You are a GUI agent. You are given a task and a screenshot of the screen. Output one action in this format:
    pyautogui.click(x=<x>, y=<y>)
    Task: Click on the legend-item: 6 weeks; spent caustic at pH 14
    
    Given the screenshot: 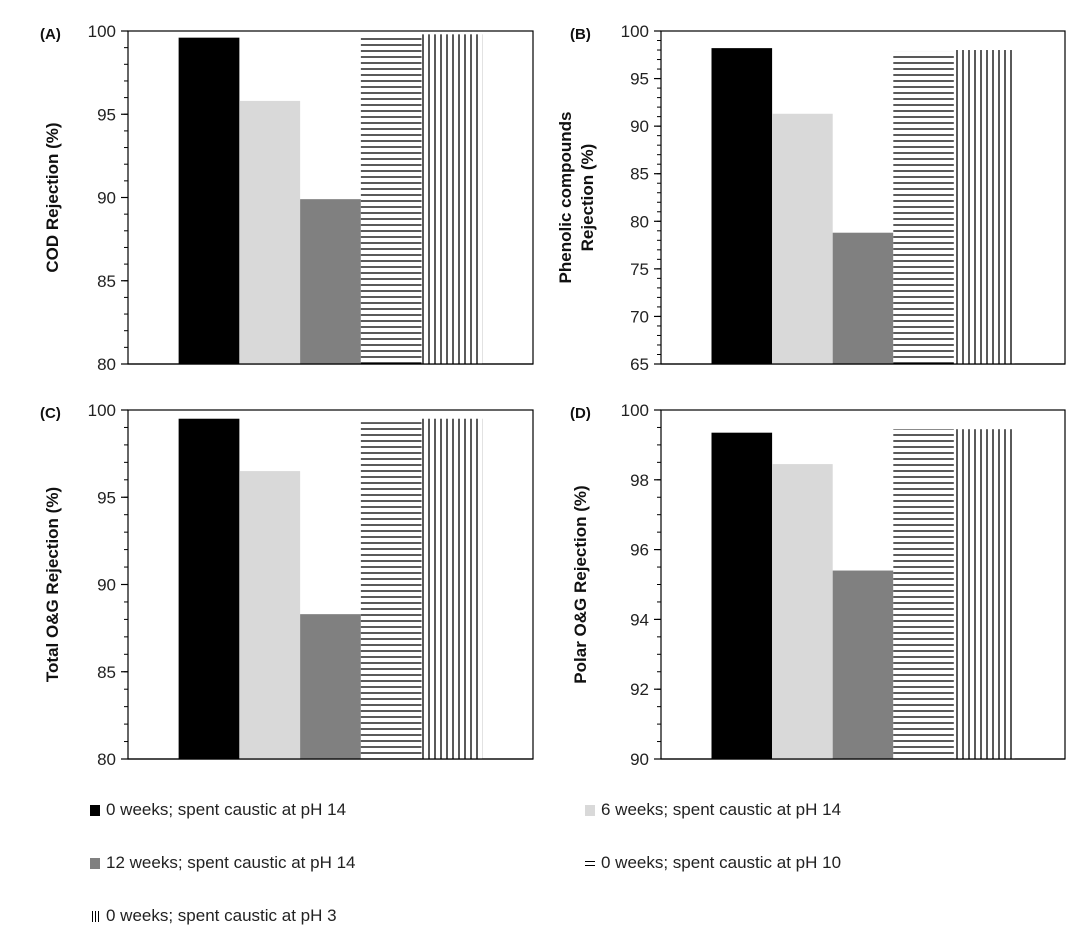 What is the action you would take?
    pyautogui.click(x=713, y=810)
    